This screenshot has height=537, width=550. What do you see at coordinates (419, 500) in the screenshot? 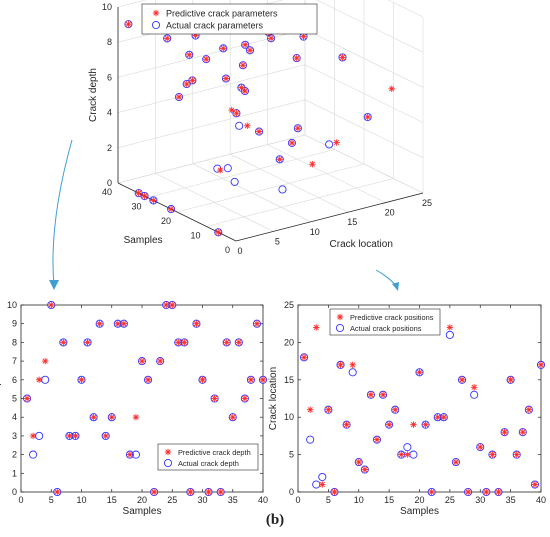
I see `x-tick-label: 20` at bounding box center [419, 500].